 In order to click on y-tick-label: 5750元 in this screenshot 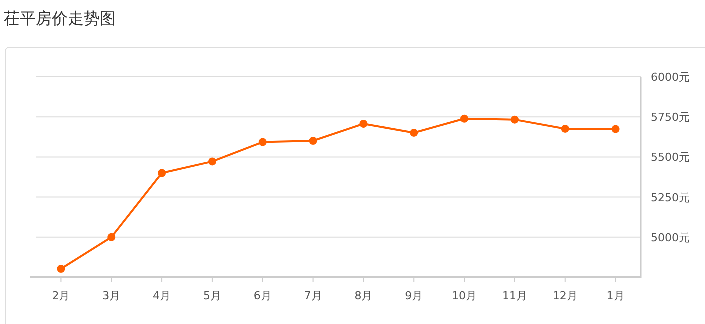, I will do `click(670, 117)`.